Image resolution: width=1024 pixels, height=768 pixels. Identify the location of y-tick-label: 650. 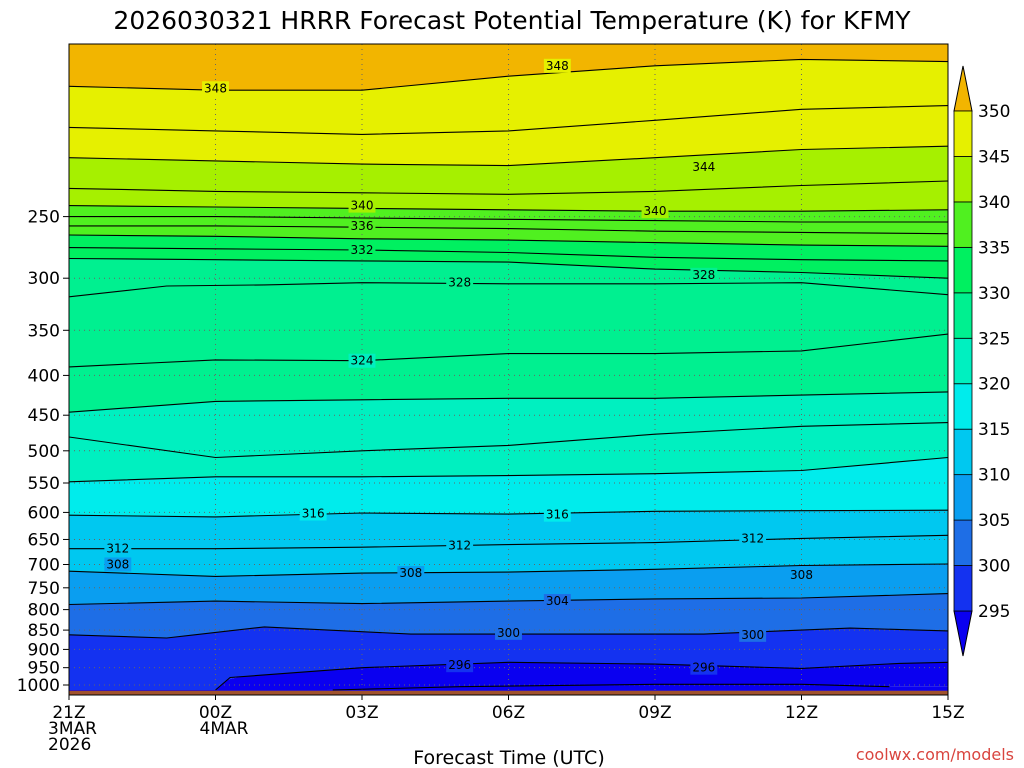
(44, 540).